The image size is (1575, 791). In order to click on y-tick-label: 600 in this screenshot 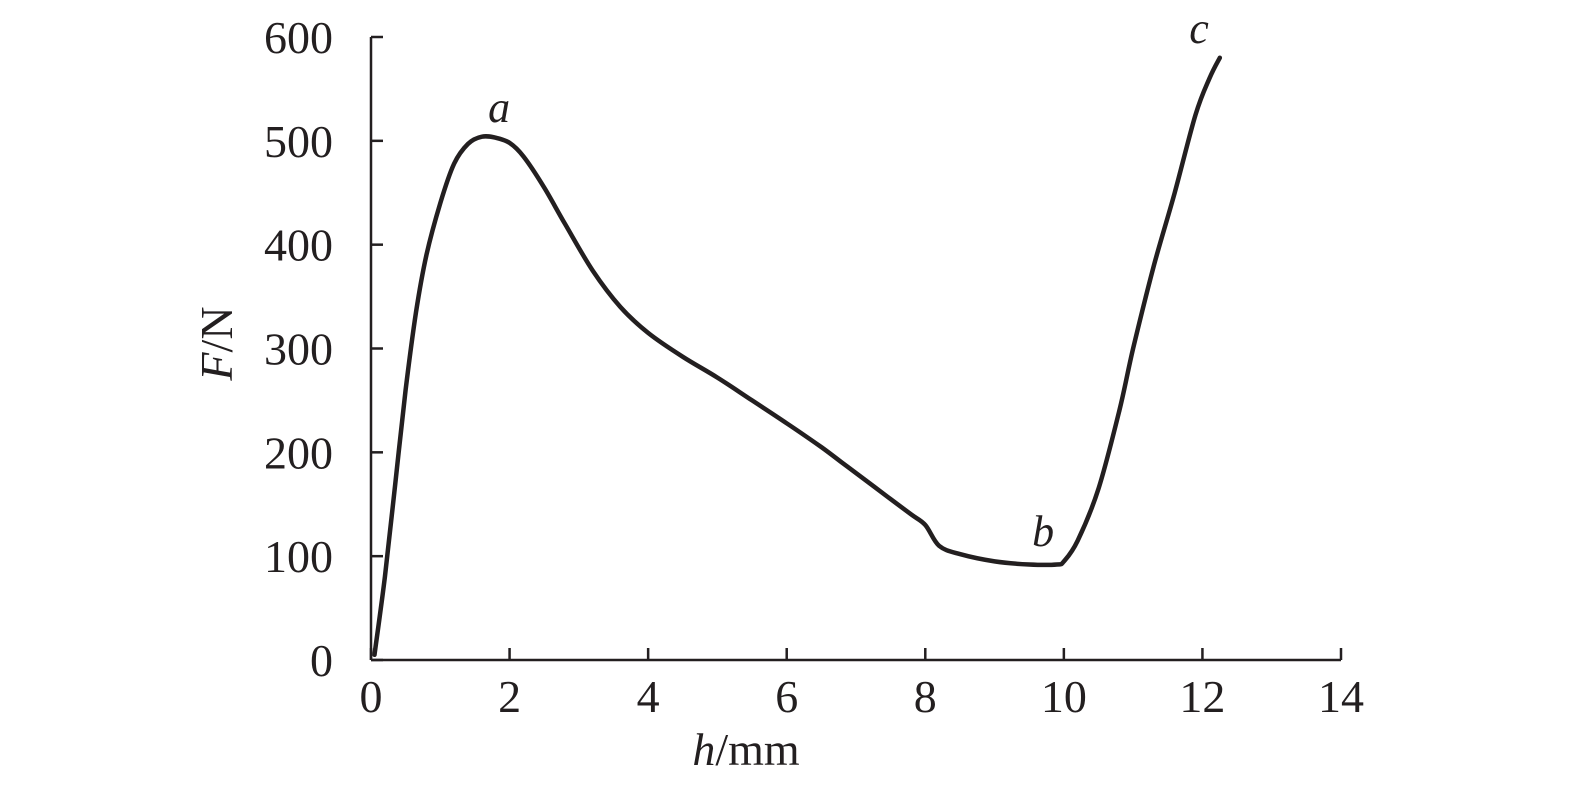, I will do `click(298, 37)`.